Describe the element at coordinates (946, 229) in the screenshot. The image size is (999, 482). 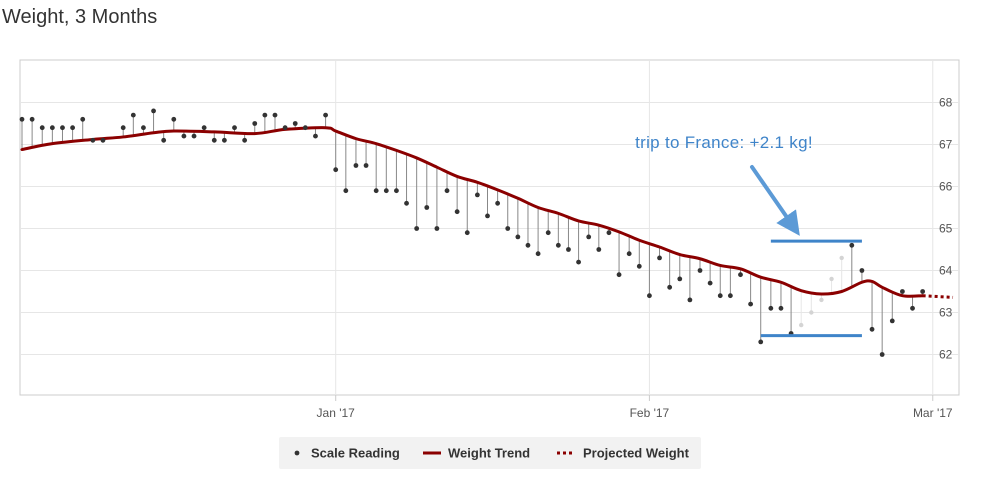
I see `y-tick-label: 65` at that location.